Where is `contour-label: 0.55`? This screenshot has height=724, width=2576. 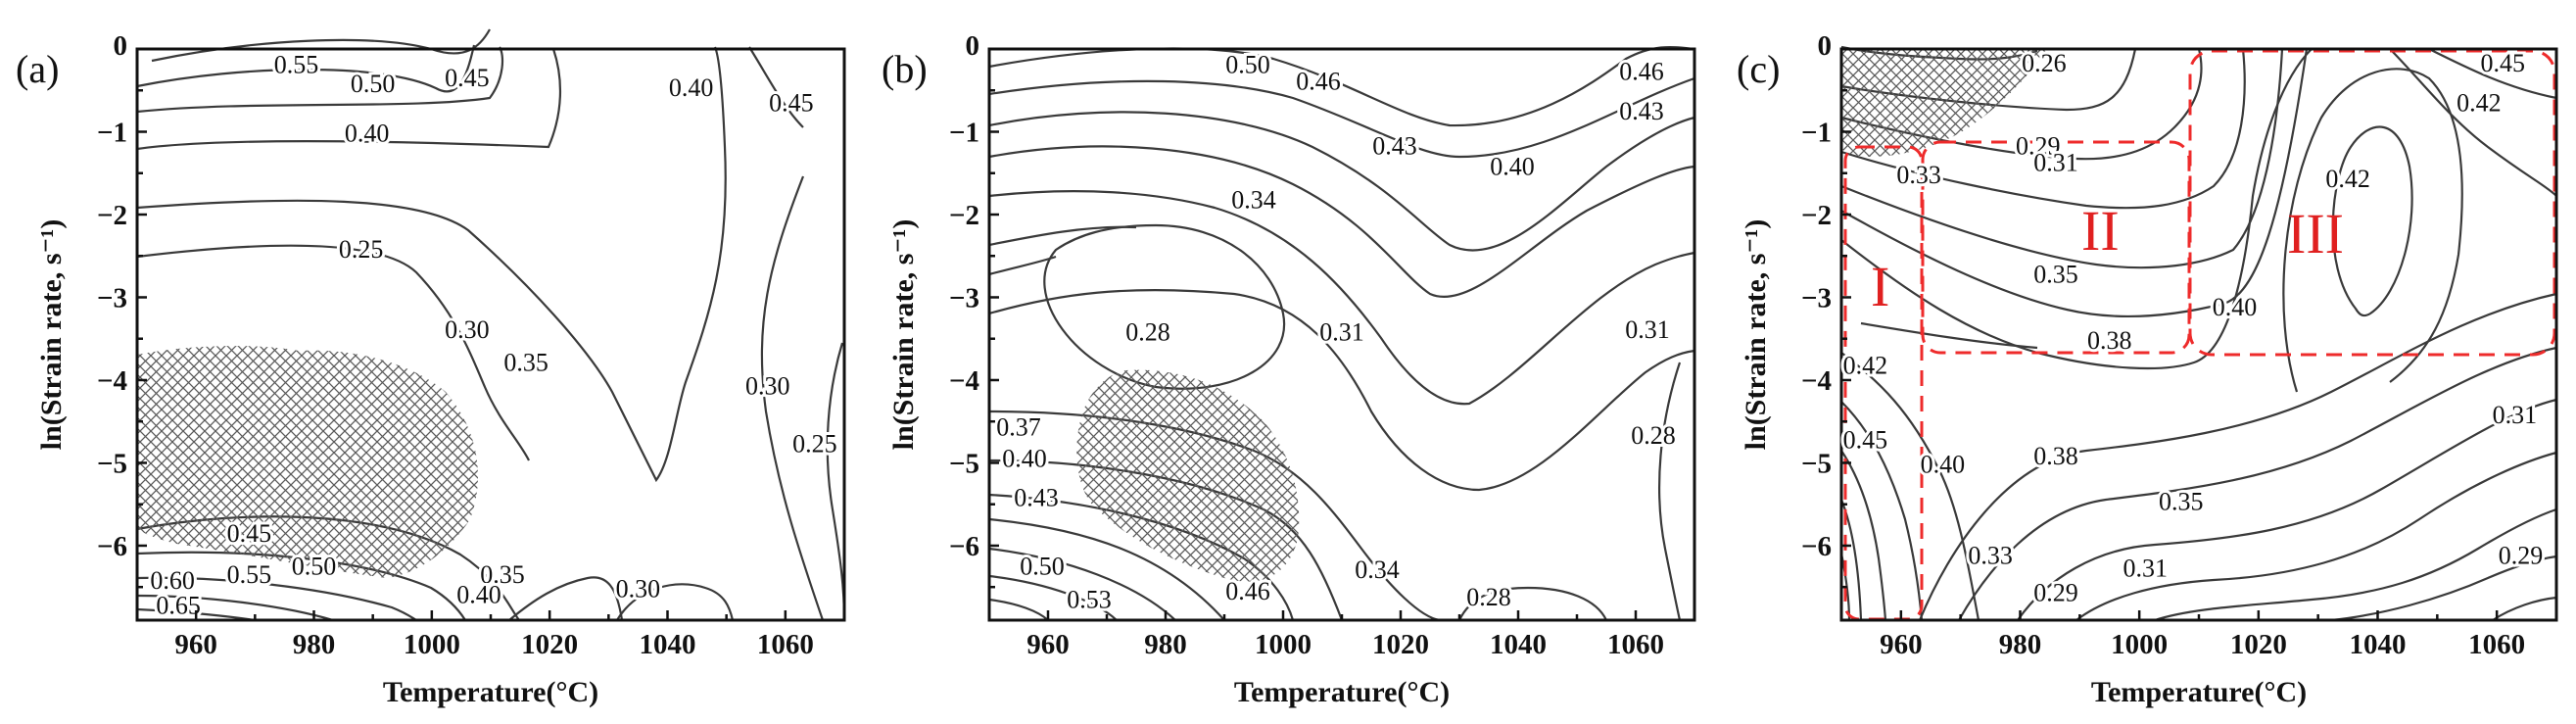 contour-label: 0.55 is located at coordinates (250, 574).